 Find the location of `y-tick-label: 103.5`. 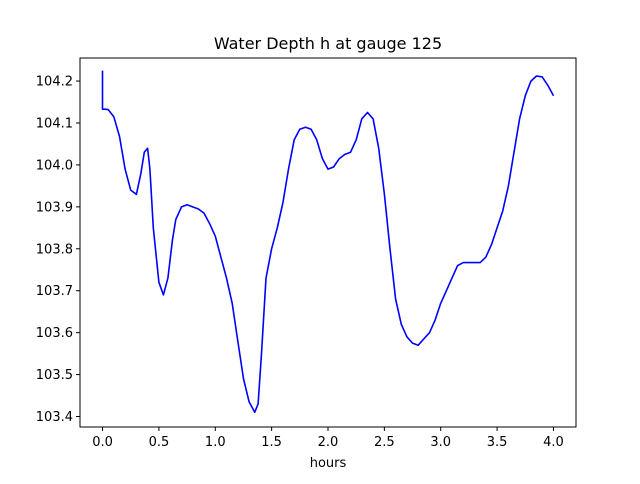

y-tick-label: 103.5 is located at coordinates (54, 375).